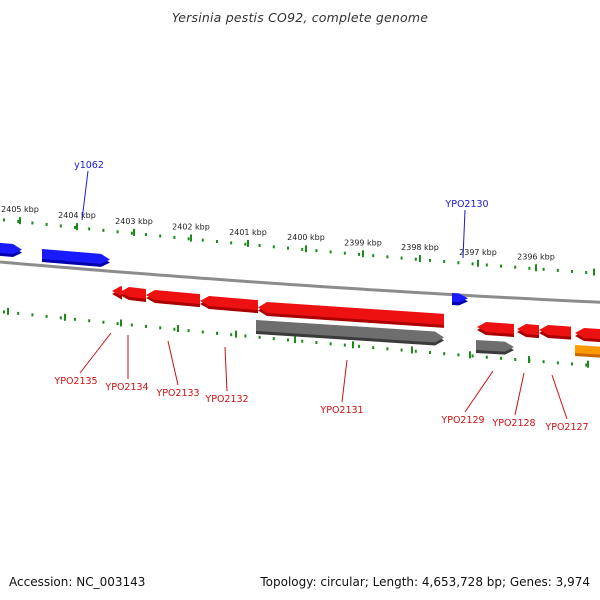  What do you see at coordinates (300, 17) in the screenshot?
I see `map-title: Yersinia pestis CO92, complete genome` at bounding box center [300, 17].